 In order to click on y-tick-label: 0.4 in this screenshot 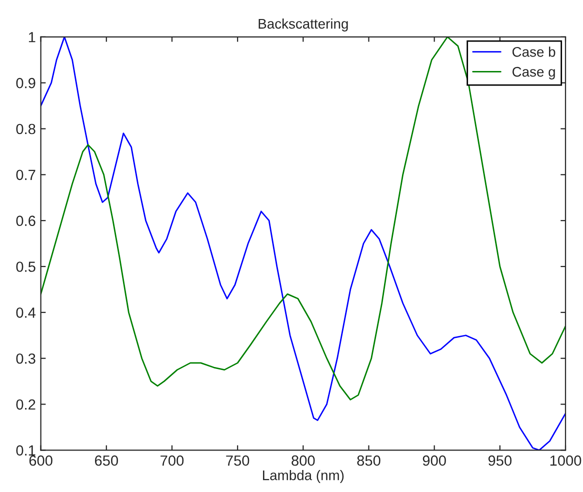, I will do `click(26, 313)`.